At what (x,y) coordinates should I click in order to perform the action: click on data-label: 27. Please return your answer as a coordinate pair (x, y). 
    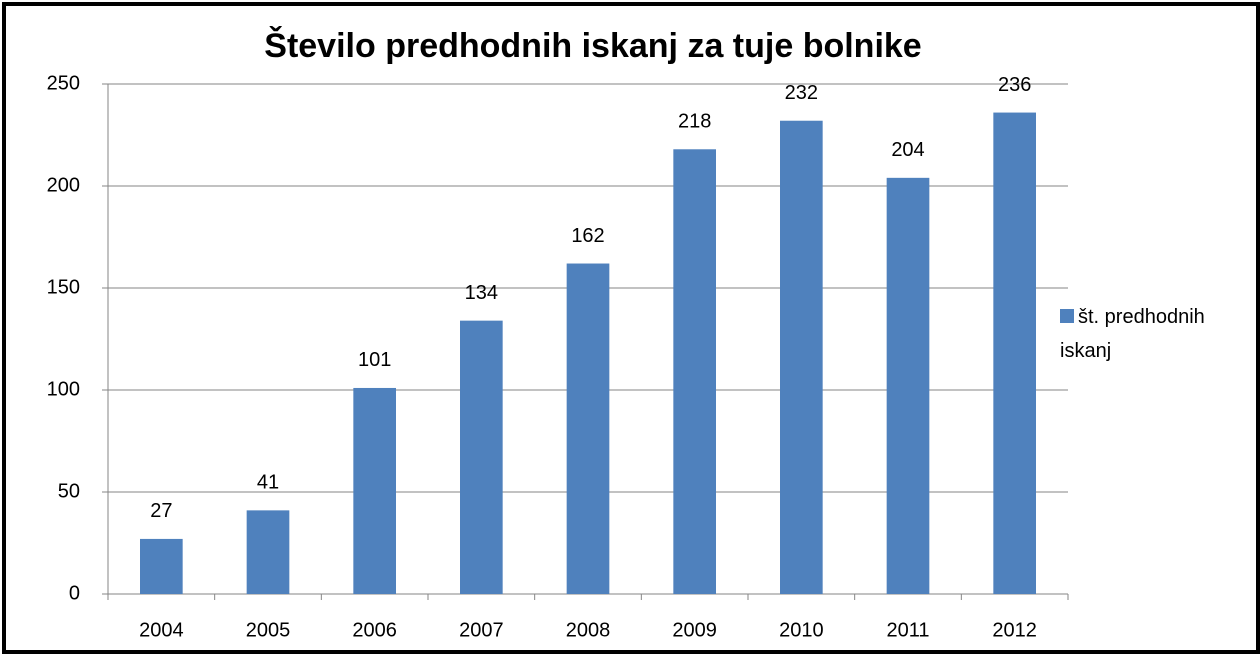
    Looking at the image, I should click on (161, 511).